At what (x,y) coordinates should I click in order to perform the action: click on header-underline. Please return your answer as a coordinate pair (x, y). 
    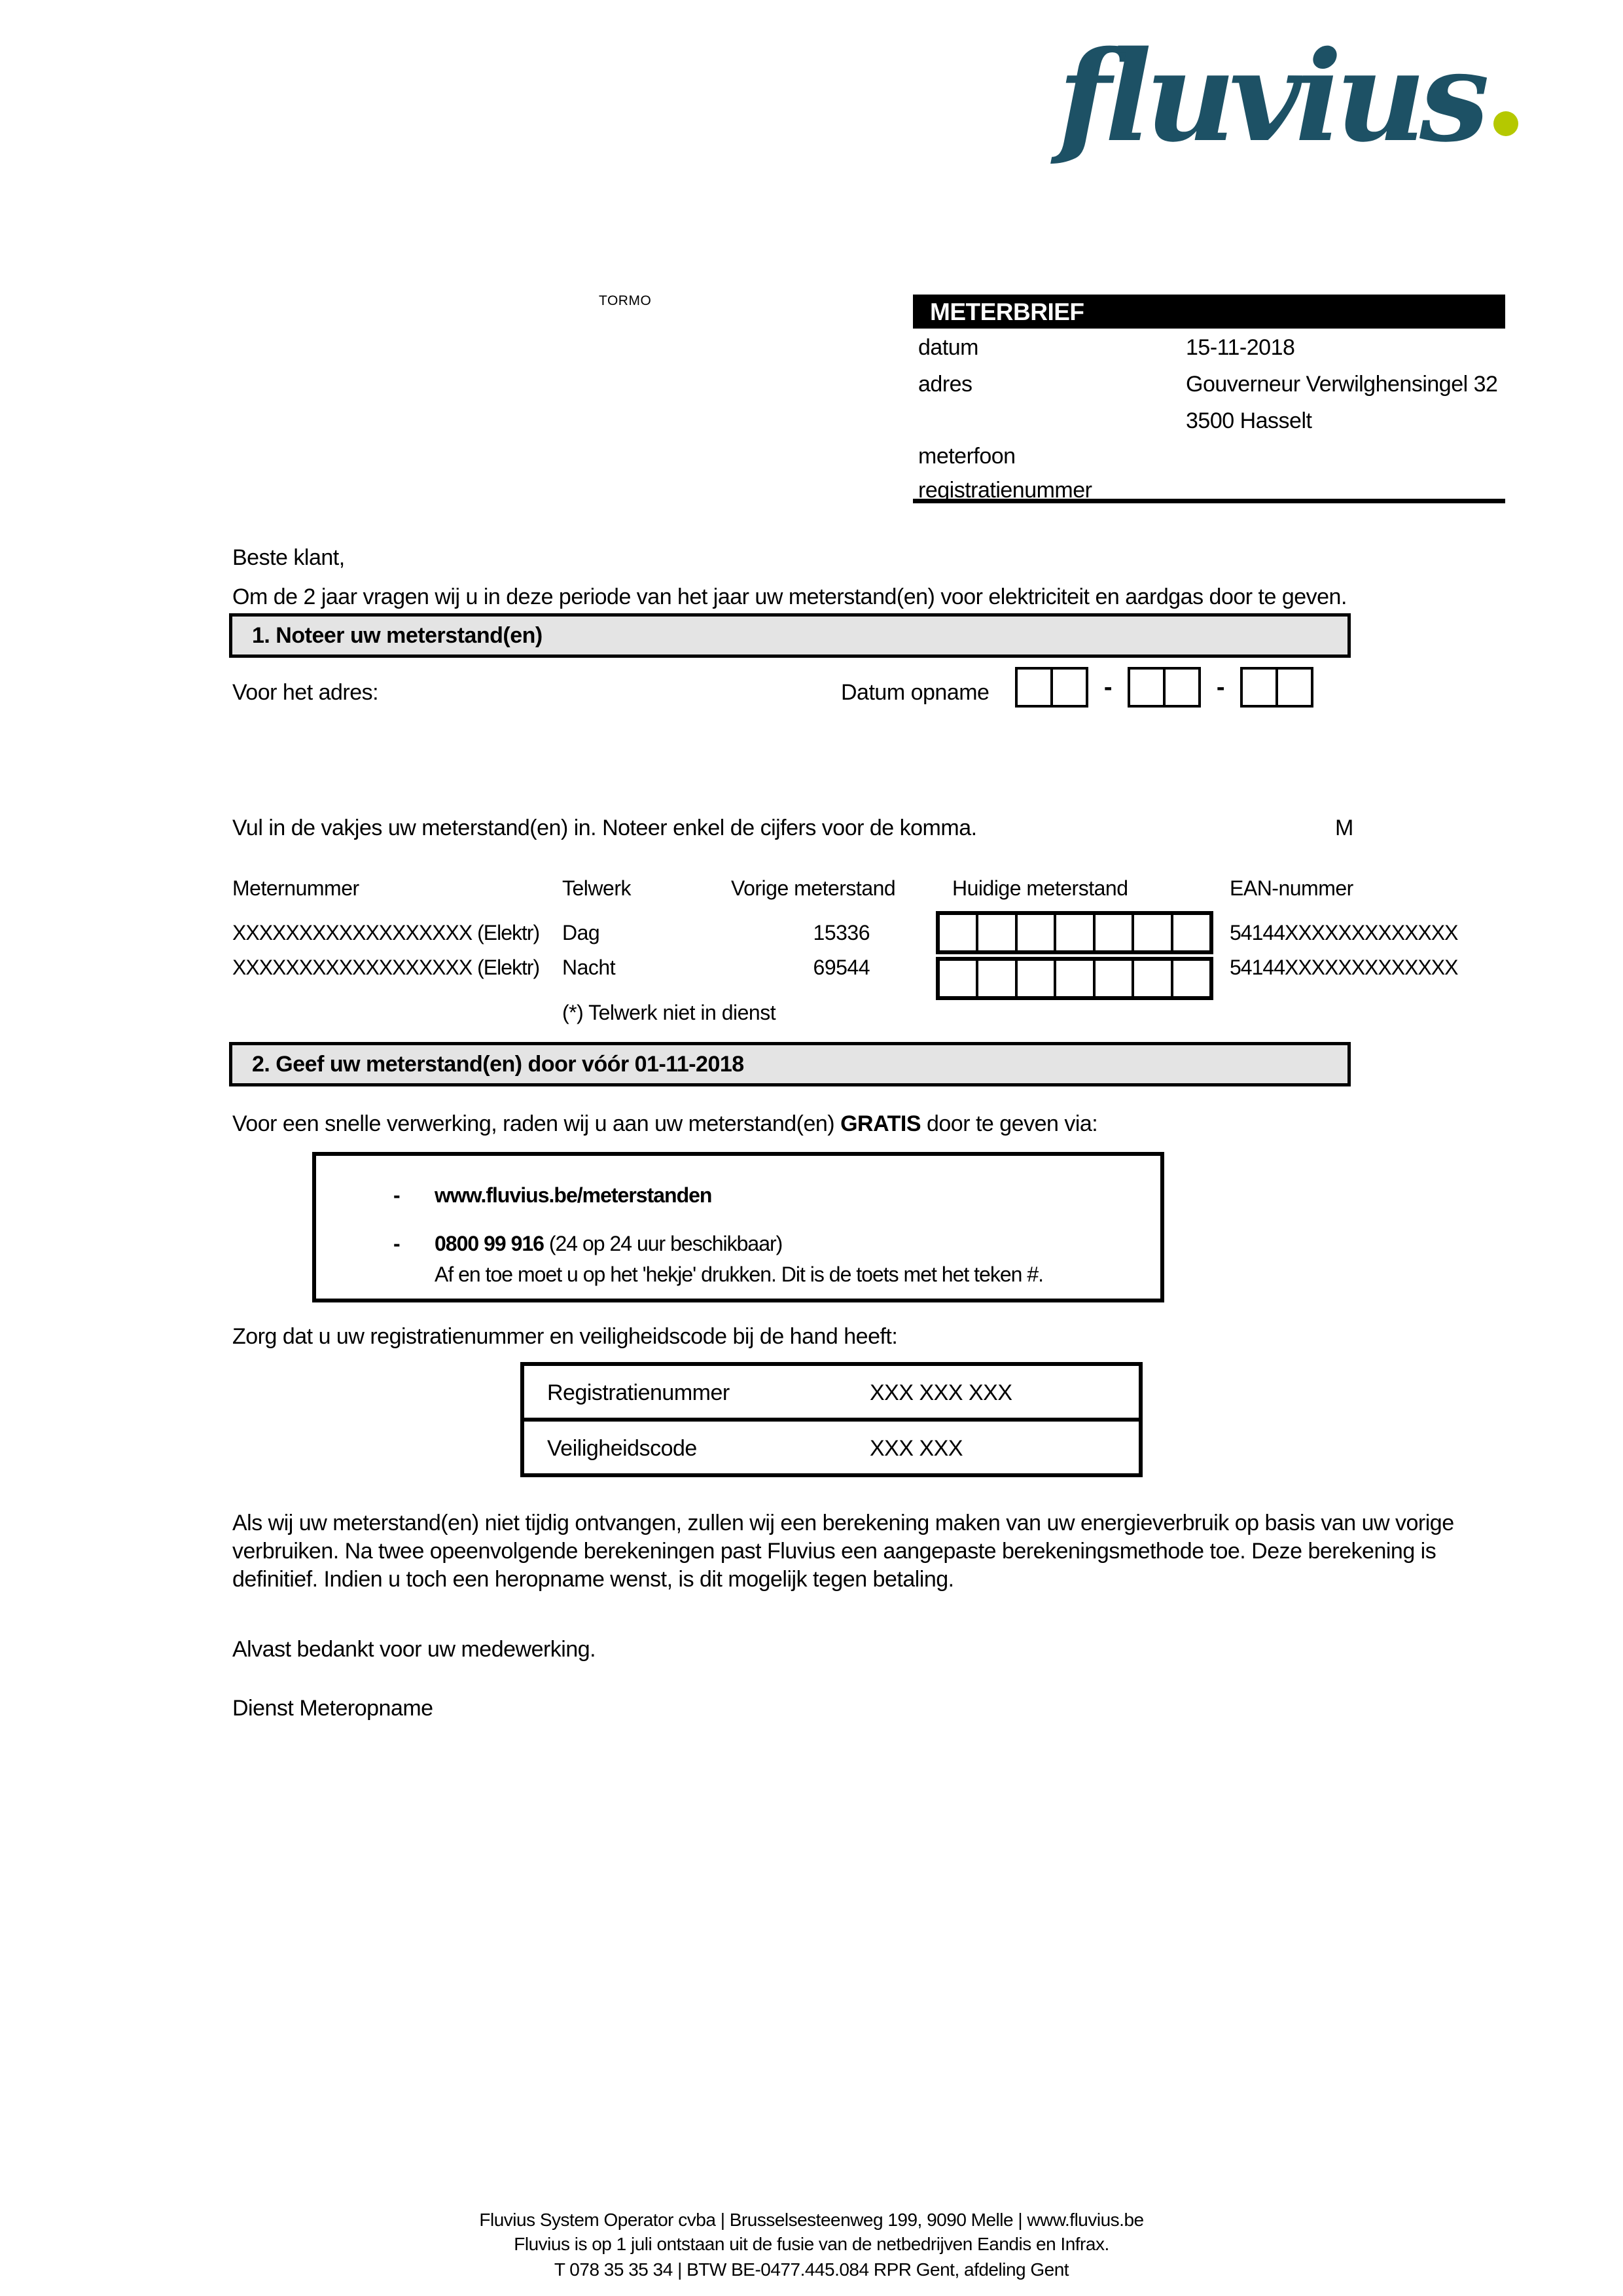
    Looking at the image, I should click on (1209, 501).